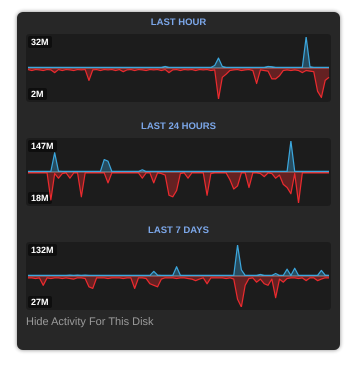  I want to click on annotation: 32M, so click(40, 42).